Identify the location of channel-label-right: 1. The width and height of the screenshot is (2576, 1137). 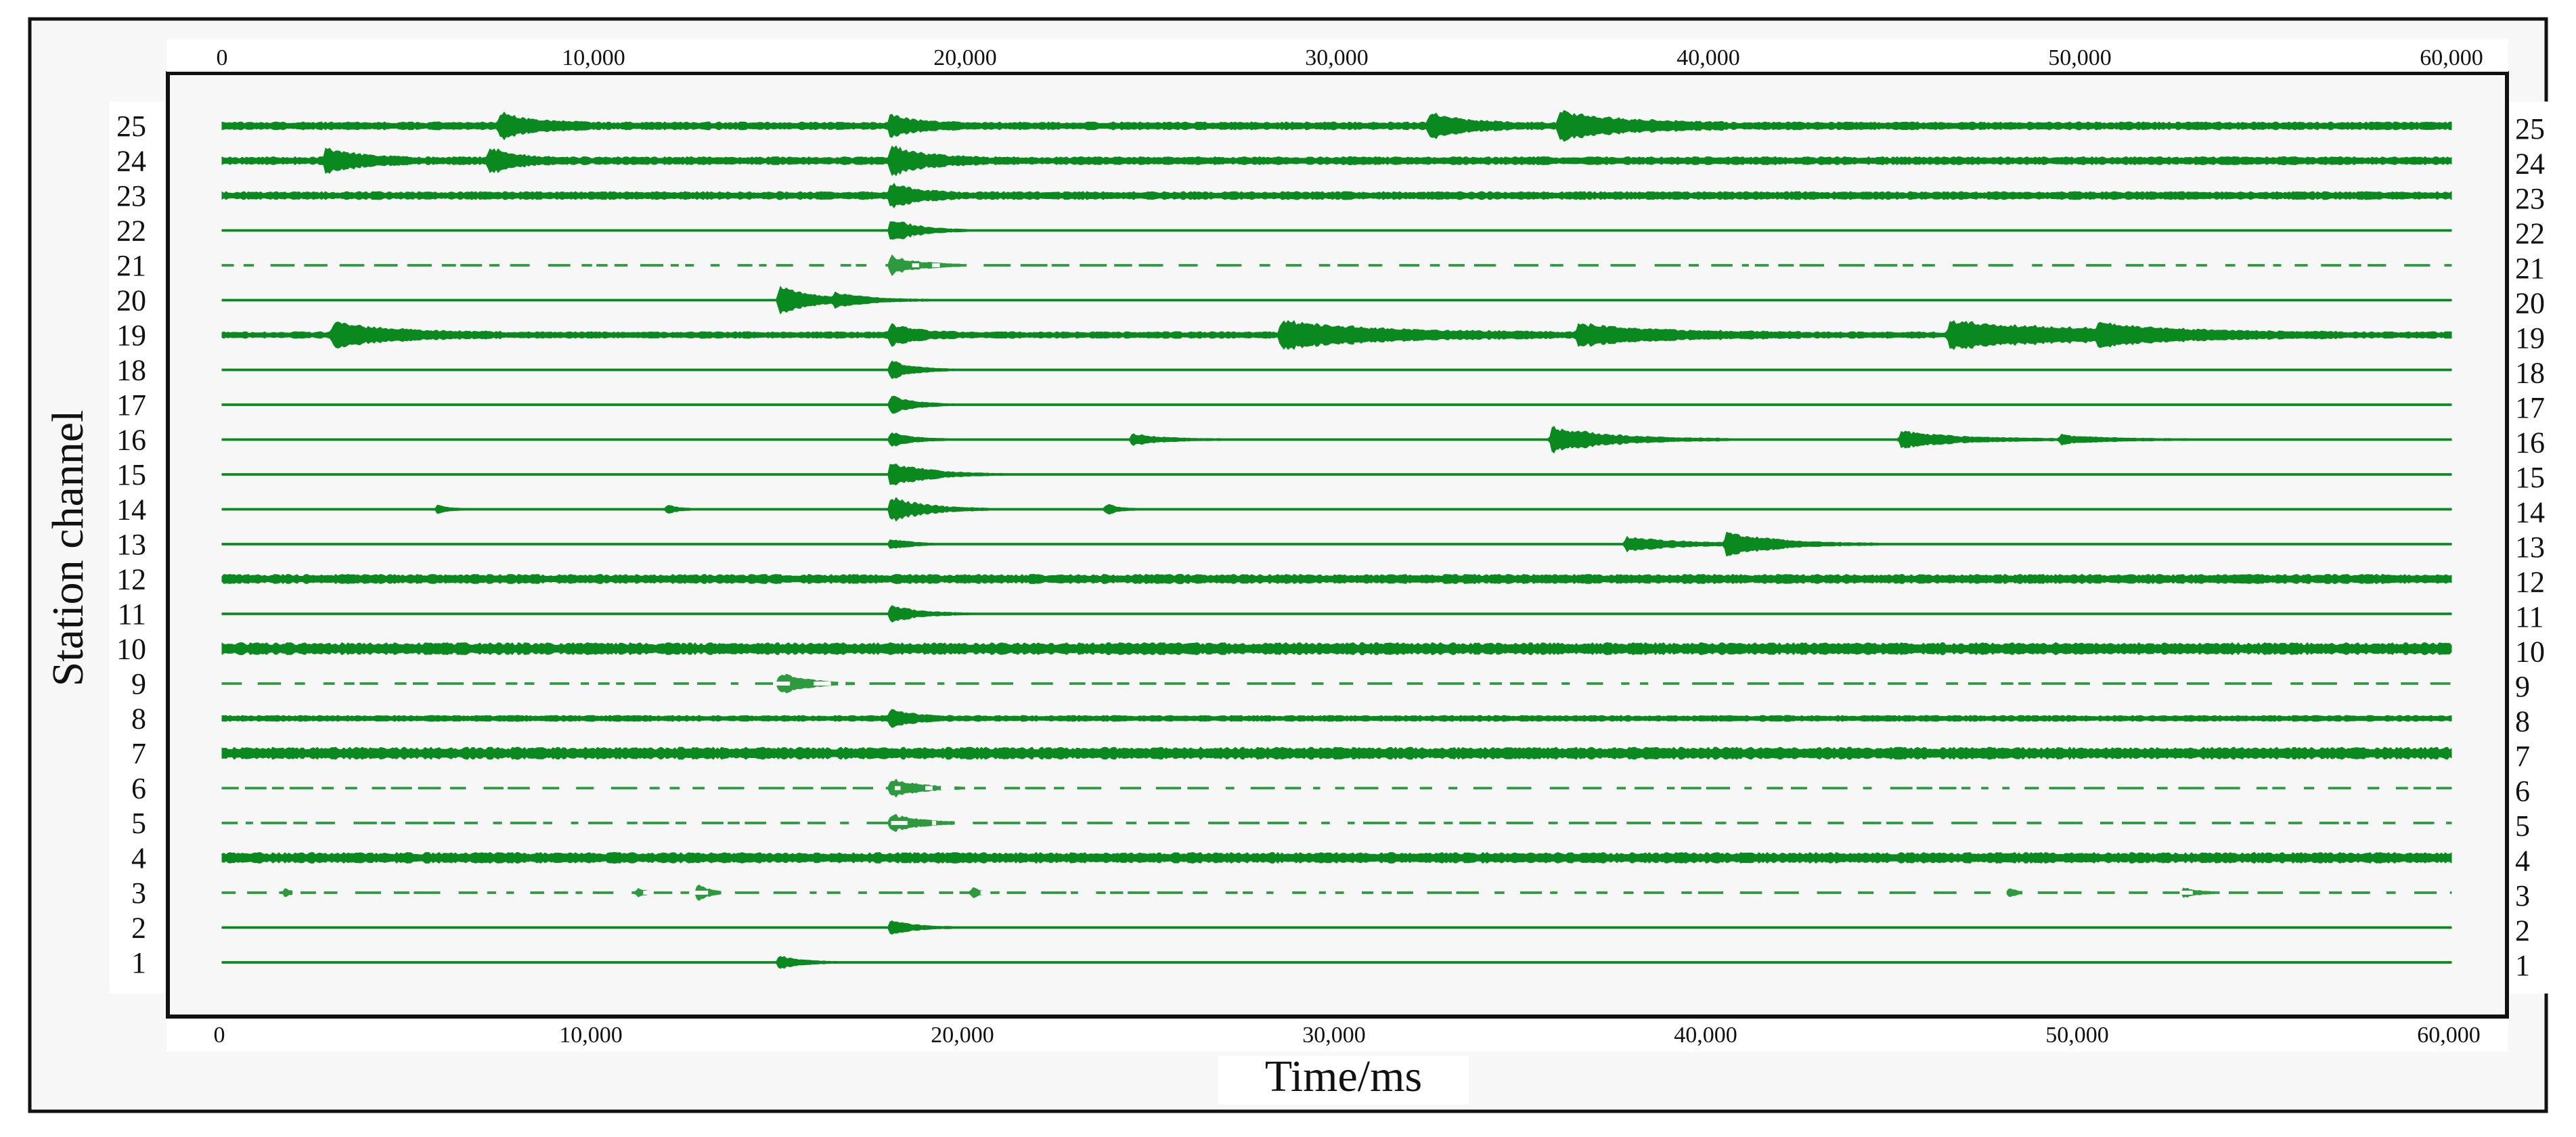
(2522, 965).